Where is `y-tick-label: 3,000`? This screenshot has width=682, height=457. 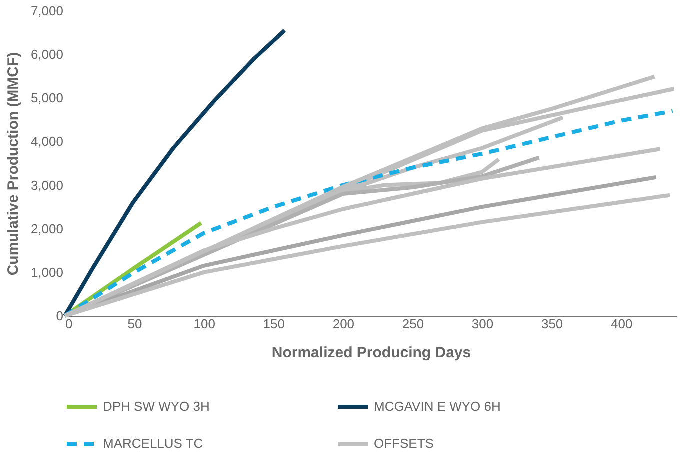 y-tick-label: 3,000 is located at coordinates (47, 185).